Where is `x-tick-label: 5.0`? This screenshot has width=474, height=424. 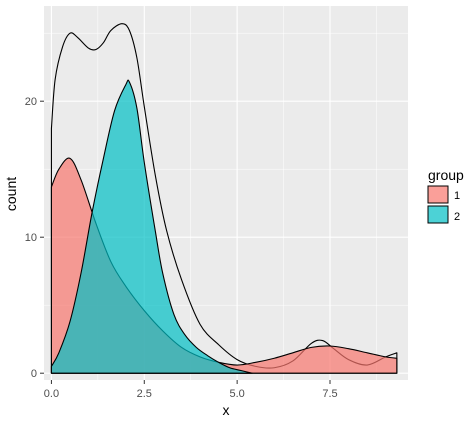 x-tick-label: 5.0 is located at coordinates (236, 394).